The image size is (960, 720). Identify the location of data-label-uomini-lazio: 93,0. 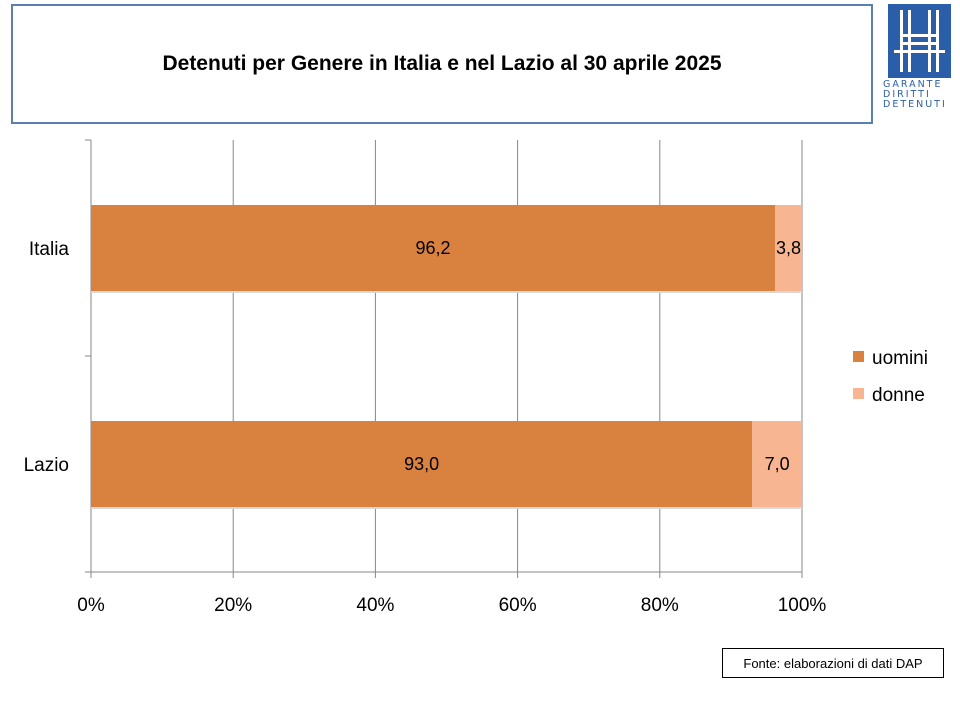
(421, 464).